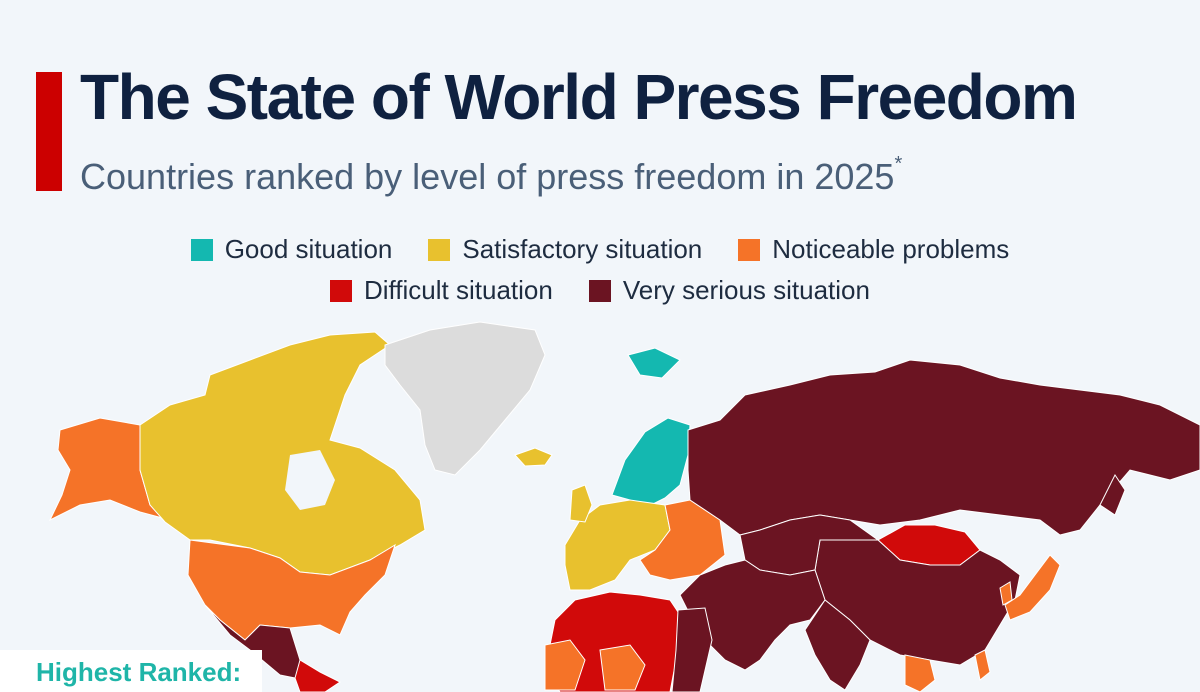 This screenshot has height=692, width=1200. Describe the element at coordinates (458, 290) in the screenshot. I see `legend-label-difficult: Difficult situation` at that location.